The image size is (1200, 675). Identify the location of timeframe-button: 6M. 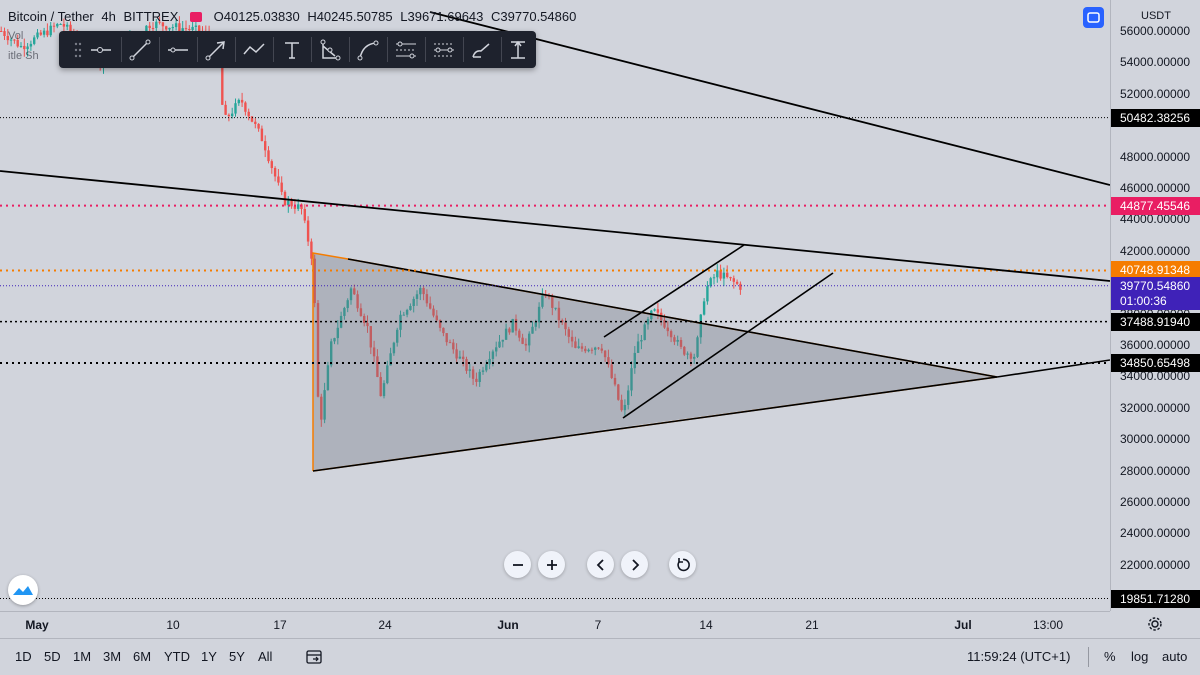
(142, 656).